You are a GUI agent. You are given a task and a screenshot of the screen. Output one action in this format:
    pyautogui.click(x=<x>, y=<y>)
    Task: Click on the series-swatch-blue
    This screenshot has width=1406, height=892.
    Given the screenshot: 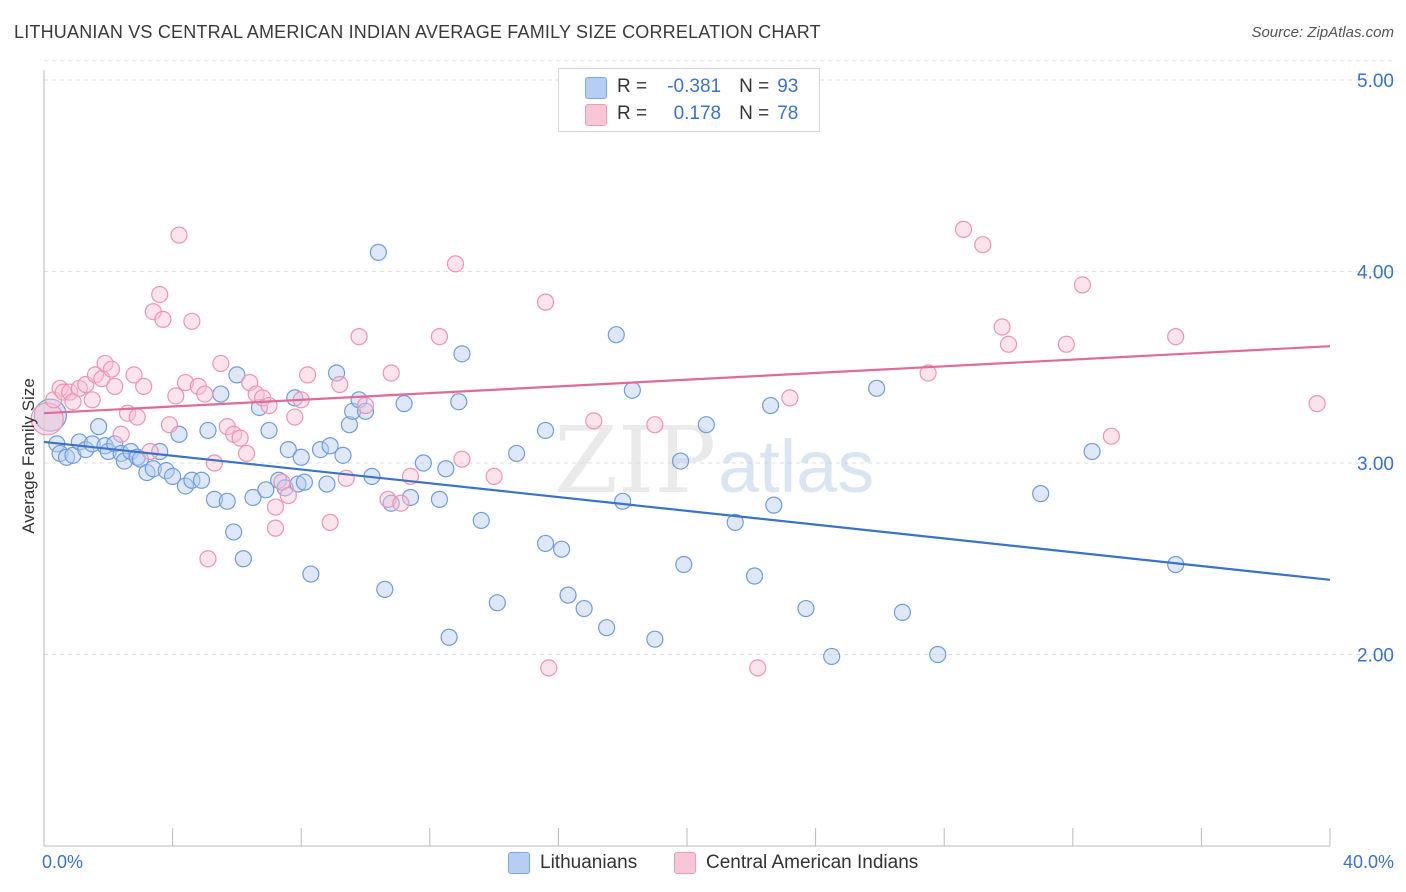 What is the action you would take?
    pyautogui.click(x=519, y=863)
    